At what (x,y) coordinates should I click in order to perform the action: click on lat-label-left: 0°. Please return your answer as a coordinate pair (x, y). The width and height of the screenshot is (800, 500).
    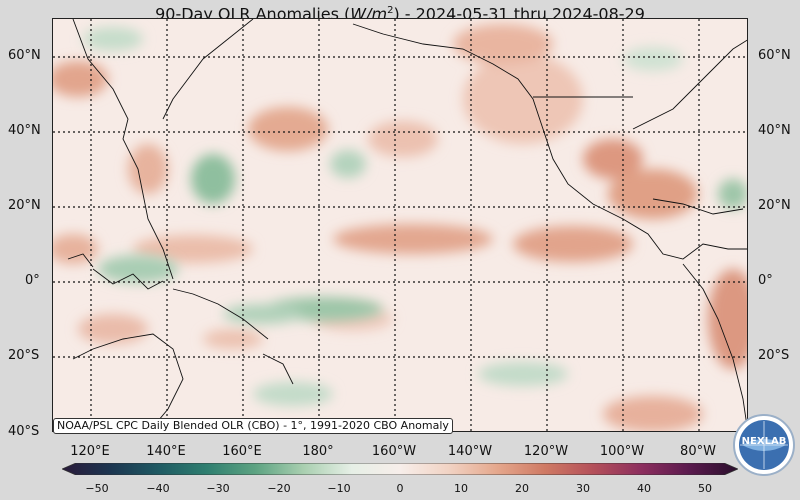
    Looking at the image, I should click on (32, 280).